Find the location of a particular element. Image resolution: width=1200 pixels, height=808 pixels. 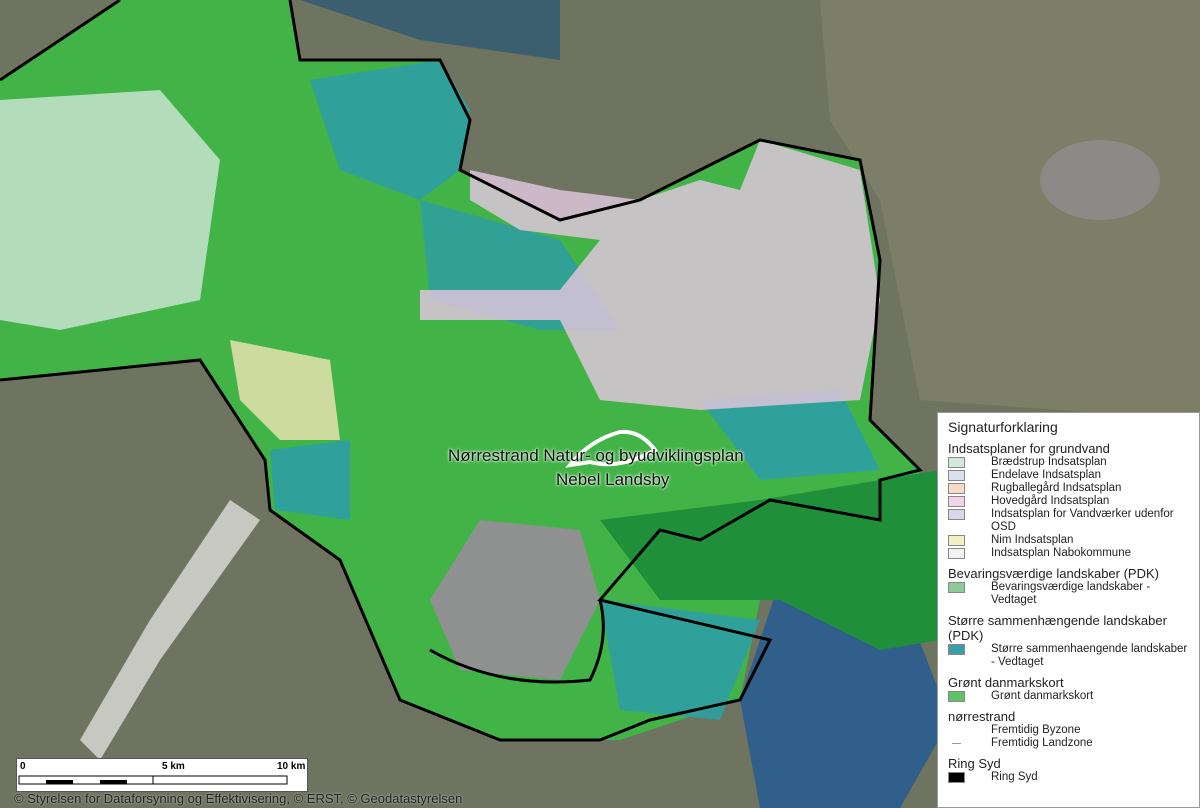

legend-item-label: Brædstrup Indsatsplan is located at coordinates (1049, 462).